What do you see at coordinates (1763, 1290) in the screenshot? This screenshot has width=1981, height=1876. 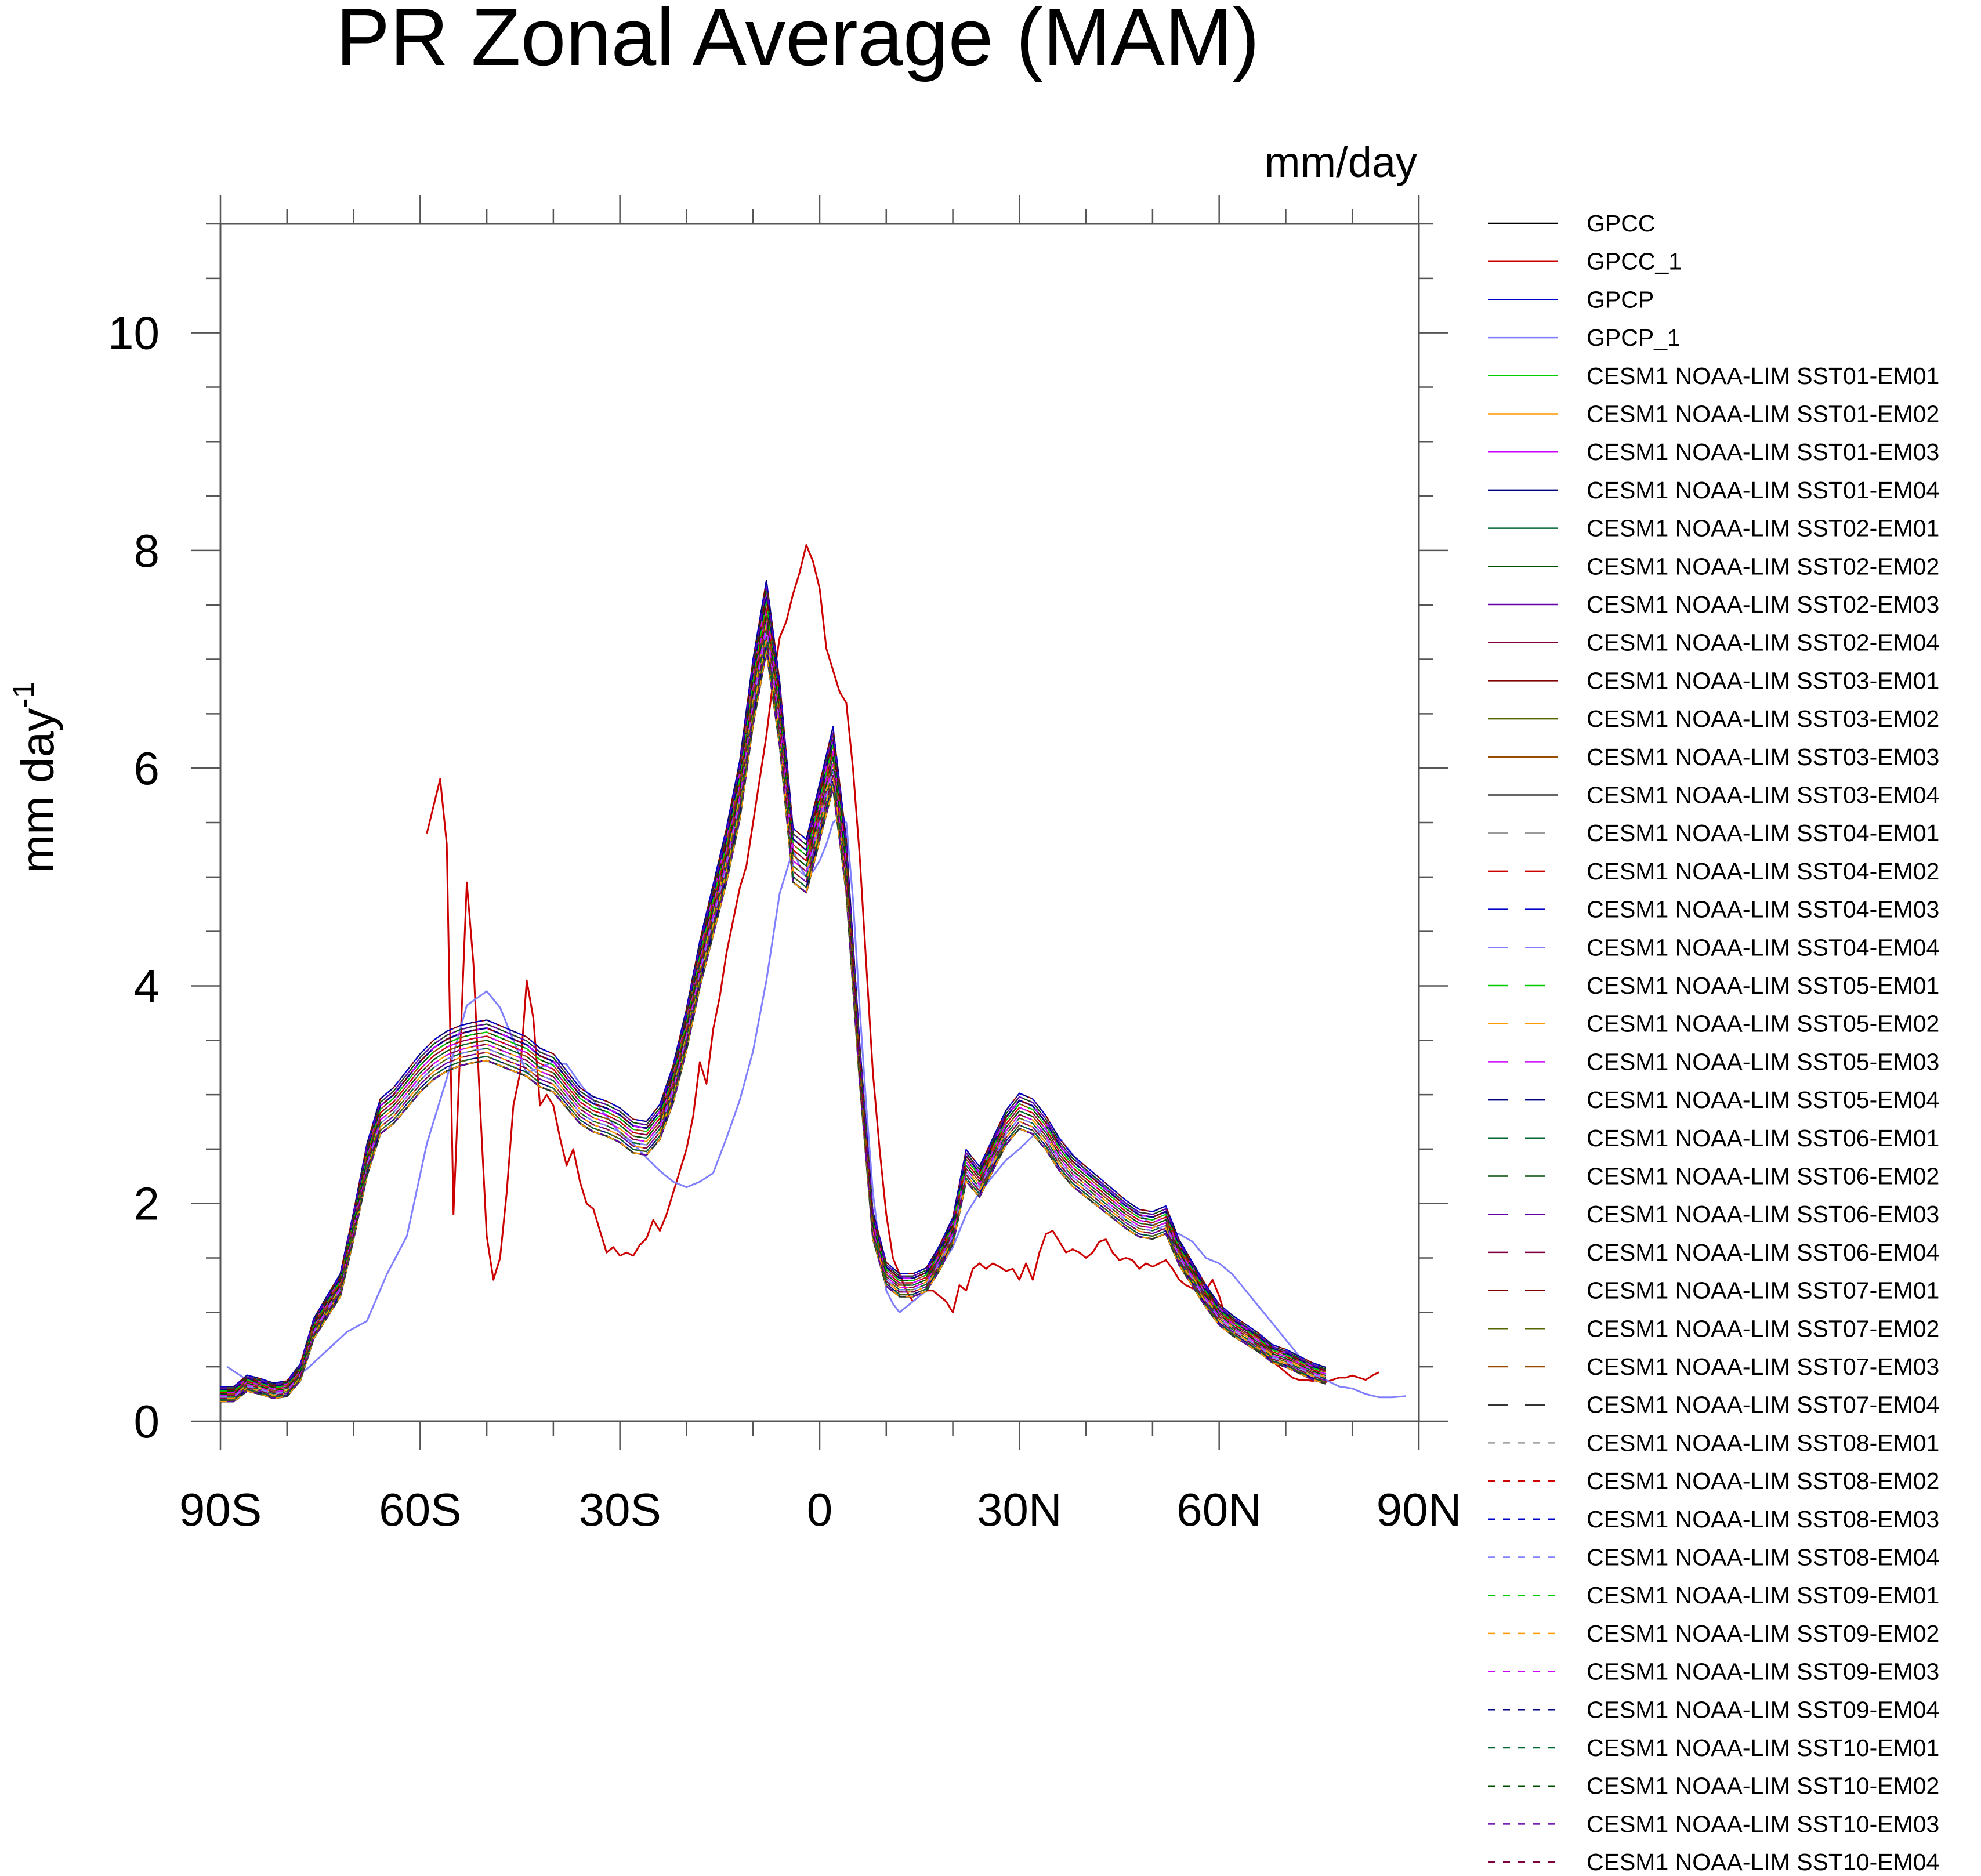 I see `legend-label: CESM1 NOAA-LIM SST07-EM01` at bounding box center [1763, 1290].